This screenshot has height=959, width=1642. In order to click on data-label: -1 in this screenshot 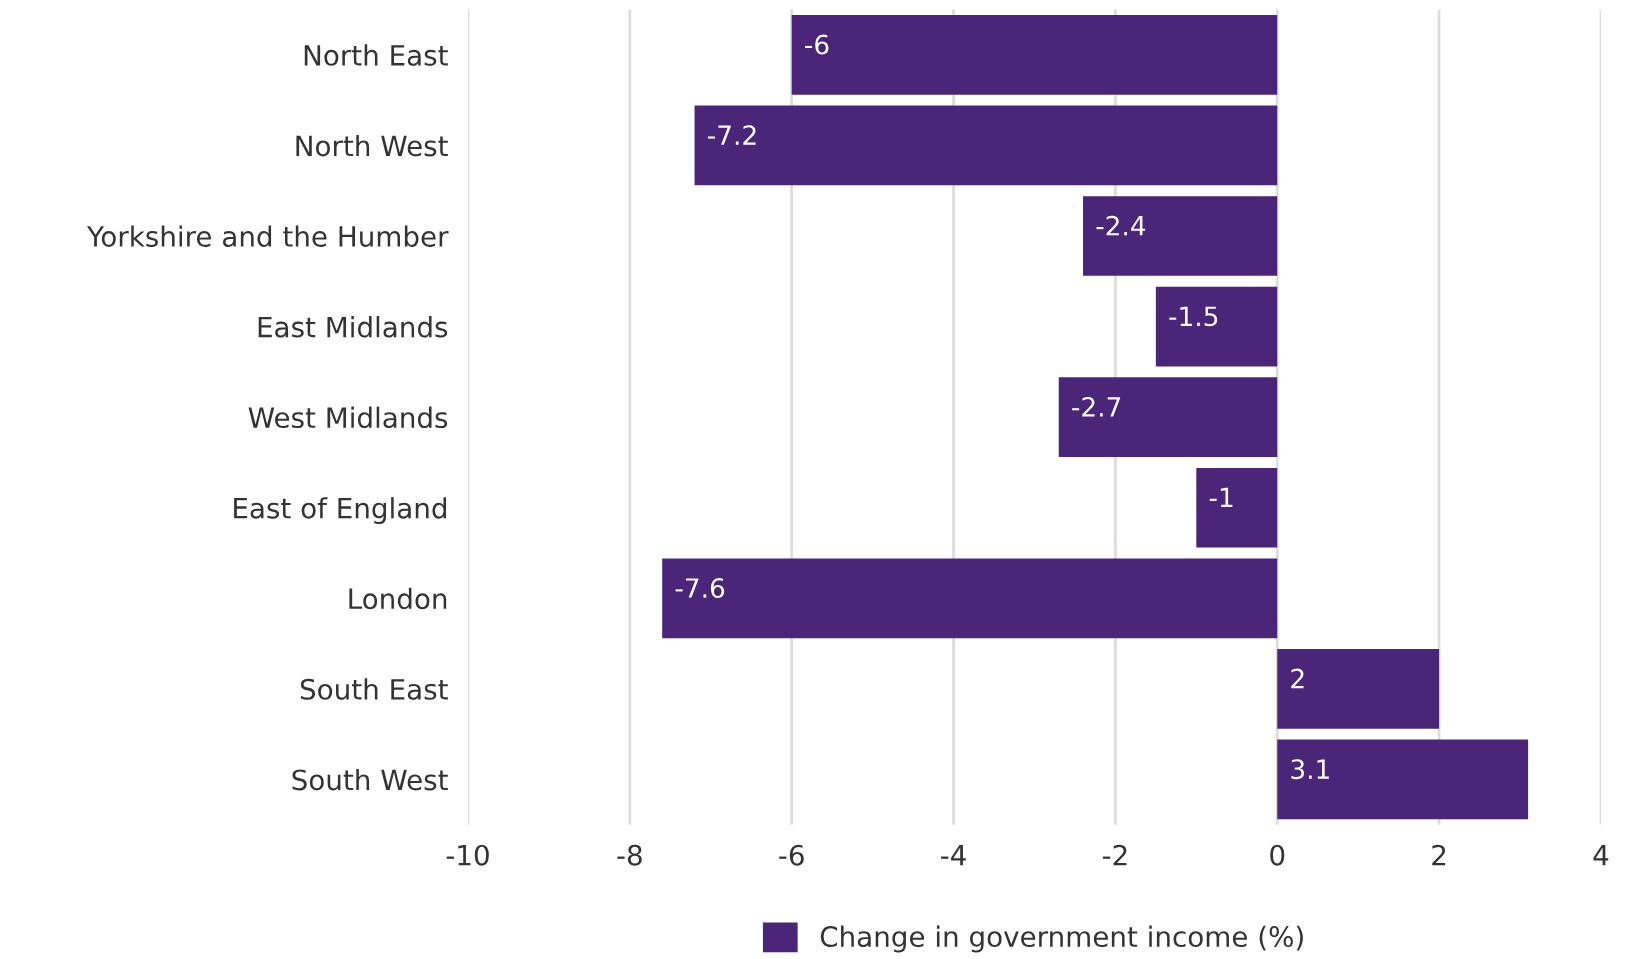, I will do `click(1221, 497)`.